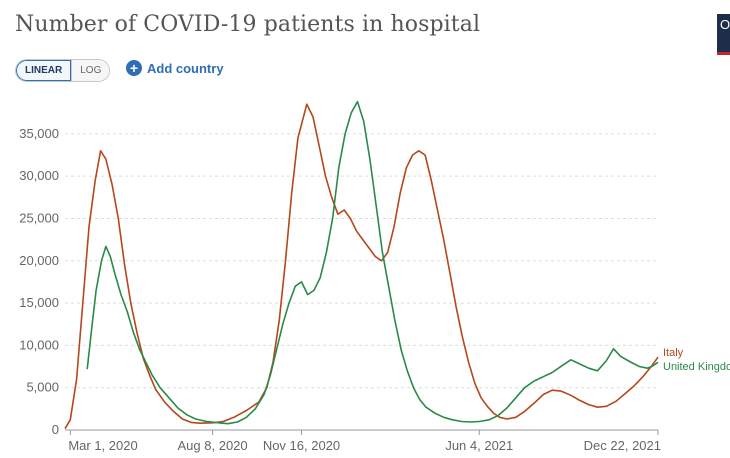  I want to click on y-tick-label: 10,000, so click(39, 344).